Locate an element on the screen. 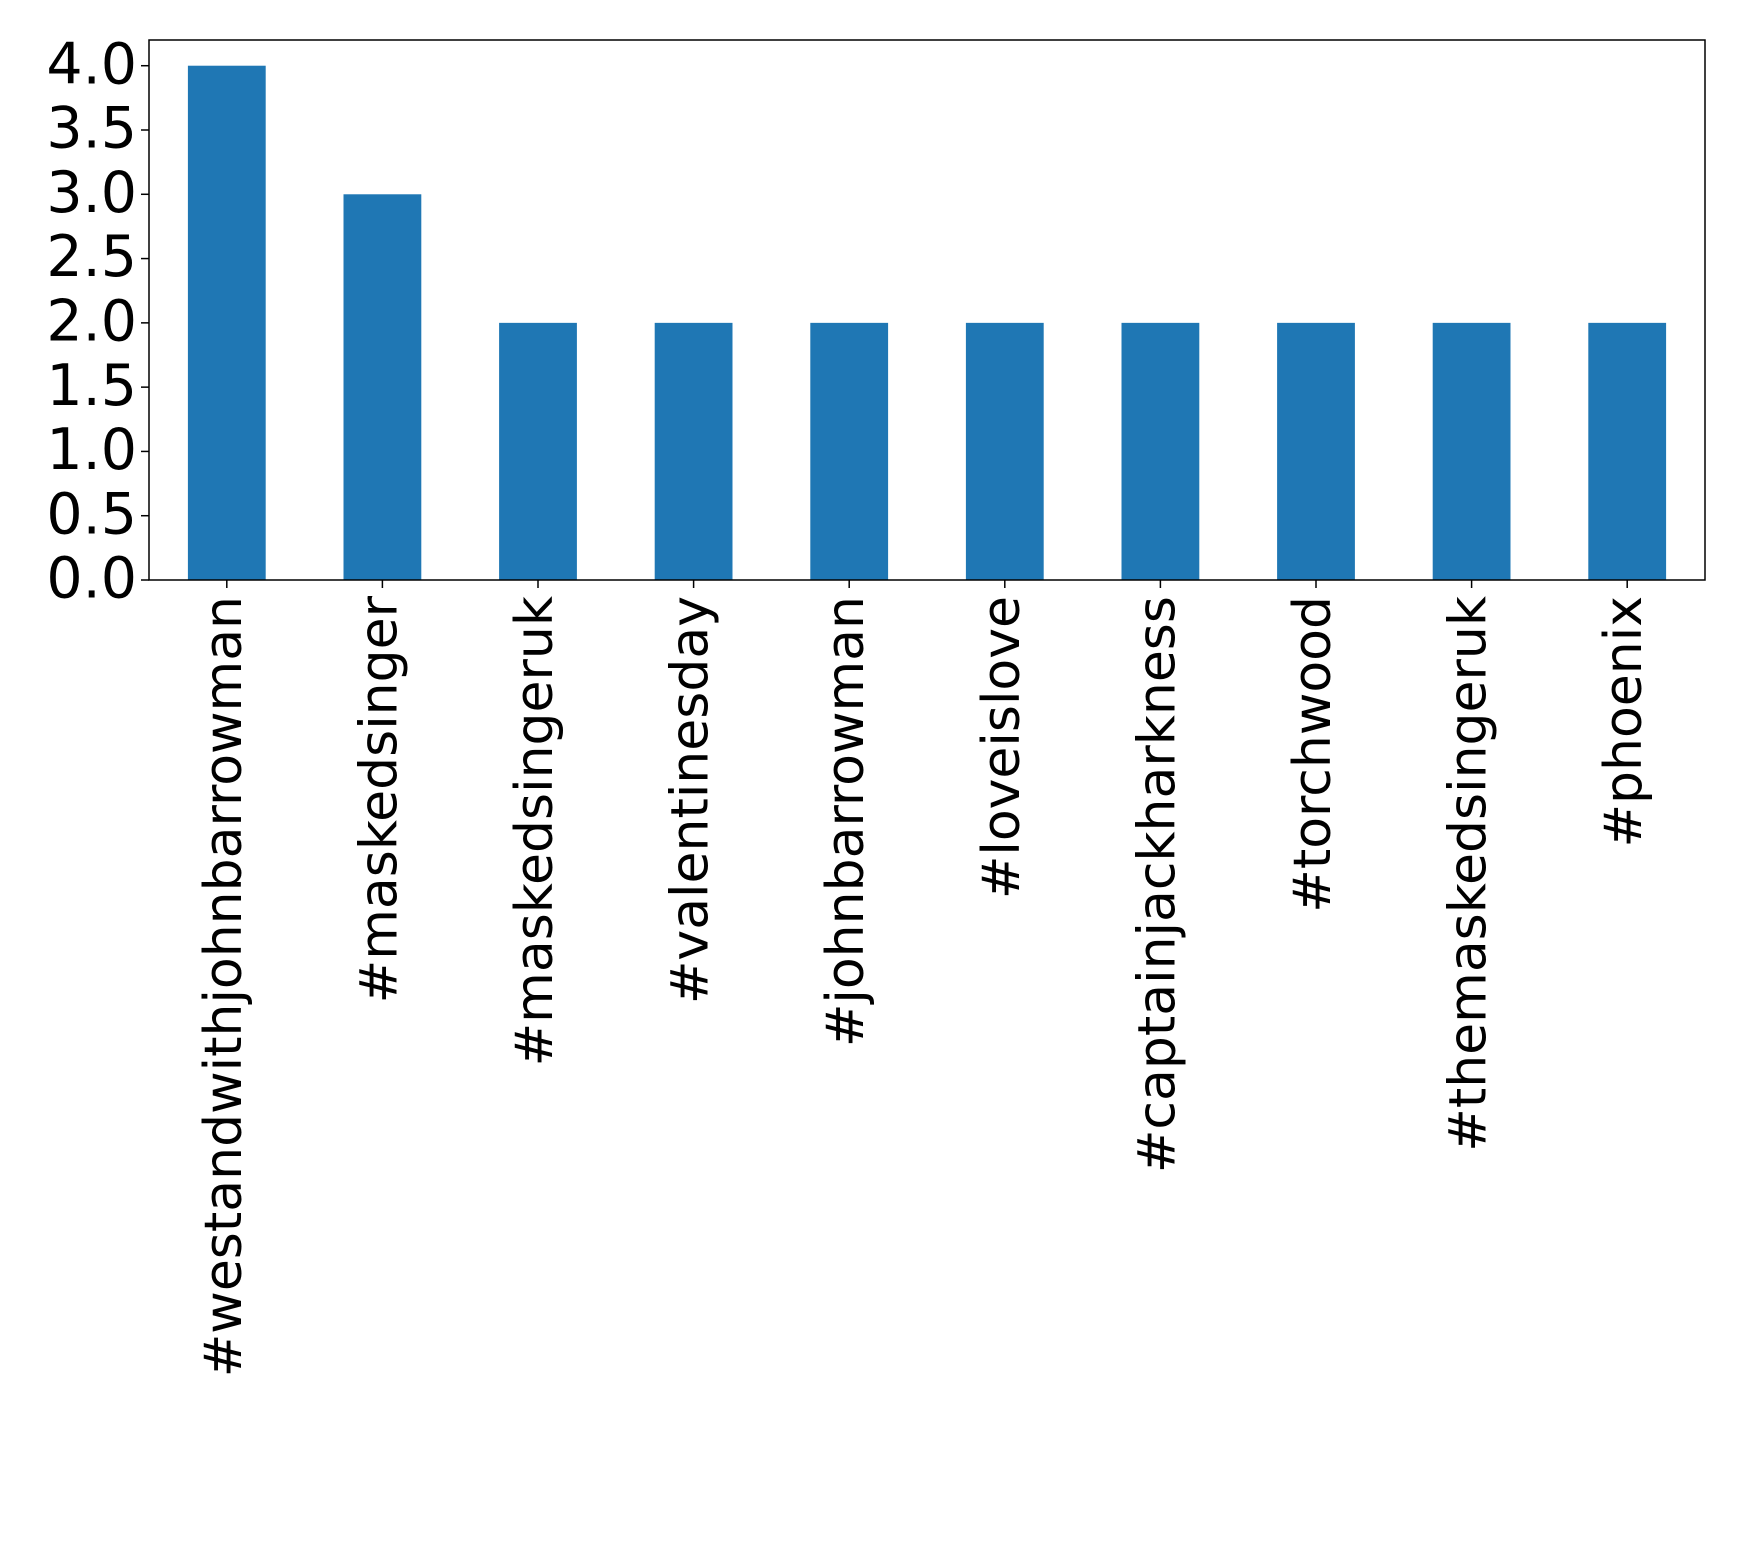 The image size is (1739, 1566). y-tick-label: 1.0 is located at coordinates (91, 450).